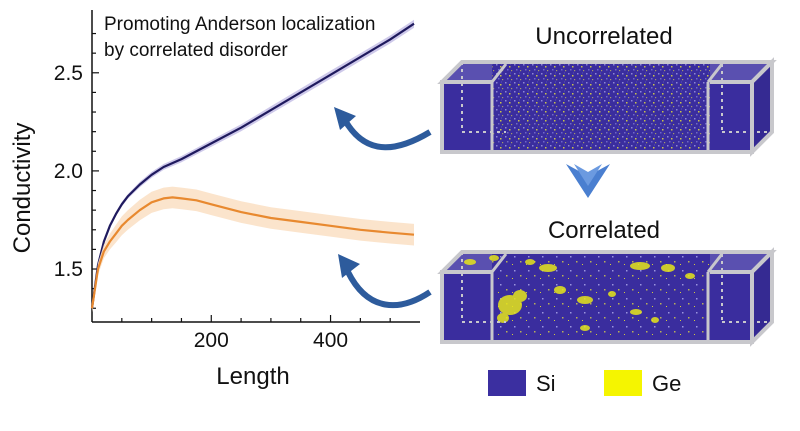 This screenshot has width=800, height=431. Describe the element at coordinates (196, 50) in the screenshot. I see `chart-title-line-2: by correlated disorder` at that location.